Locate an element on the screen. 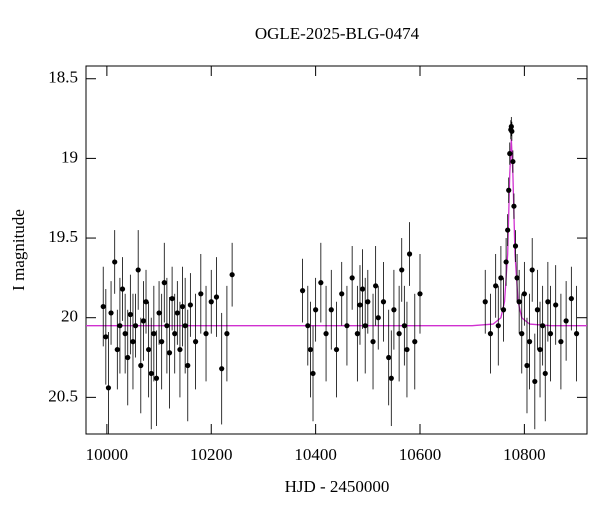  chart-title: OGLE-2025-BLG-0474 is located at coordinates (337, 33).